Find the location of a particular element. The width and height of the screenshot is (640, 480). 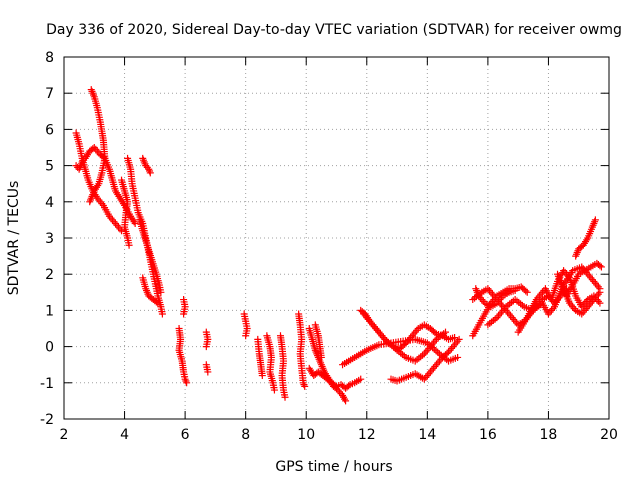

series-trace-n is located at coordinates (260, 357).